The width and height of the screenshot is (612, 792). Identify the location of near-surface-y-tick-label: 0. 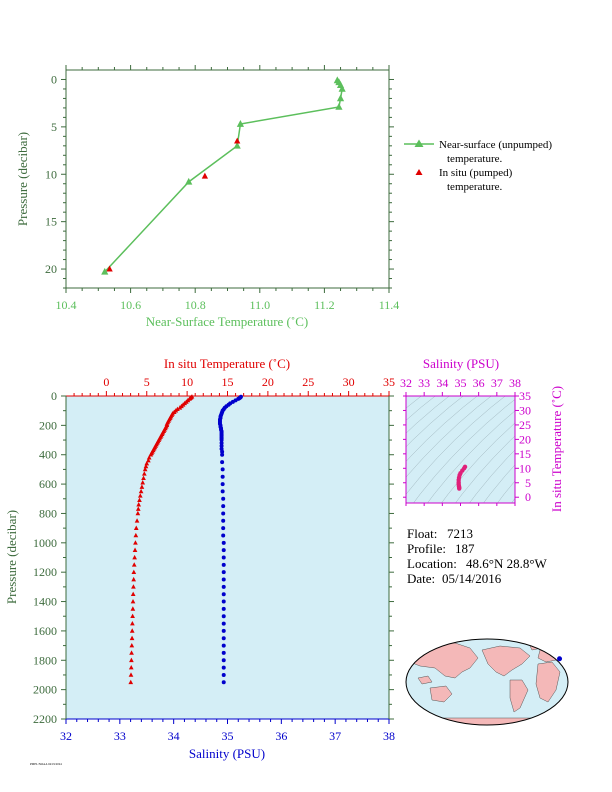
(54, 79).